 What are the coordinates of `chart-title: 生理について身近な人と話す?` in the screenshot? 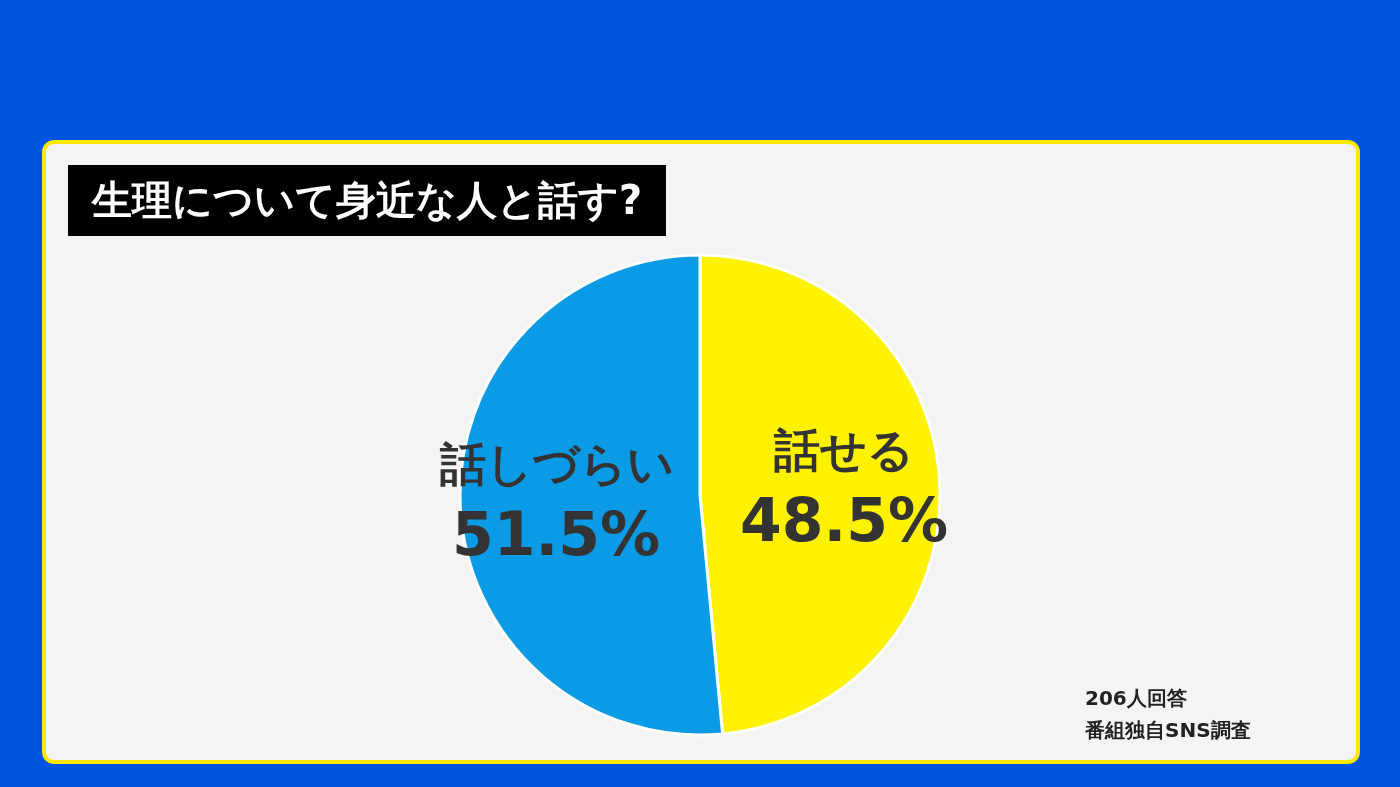 It's located at (367, 200).